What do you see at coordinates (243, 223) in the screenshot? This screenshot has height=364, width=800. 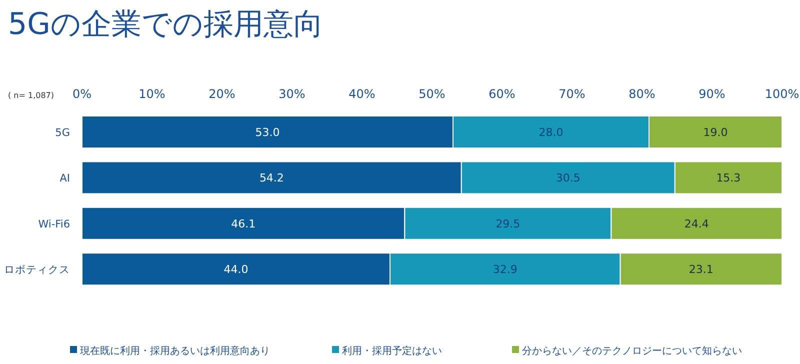 I see `data-label: 46.1` at bounding box center [243, 223].